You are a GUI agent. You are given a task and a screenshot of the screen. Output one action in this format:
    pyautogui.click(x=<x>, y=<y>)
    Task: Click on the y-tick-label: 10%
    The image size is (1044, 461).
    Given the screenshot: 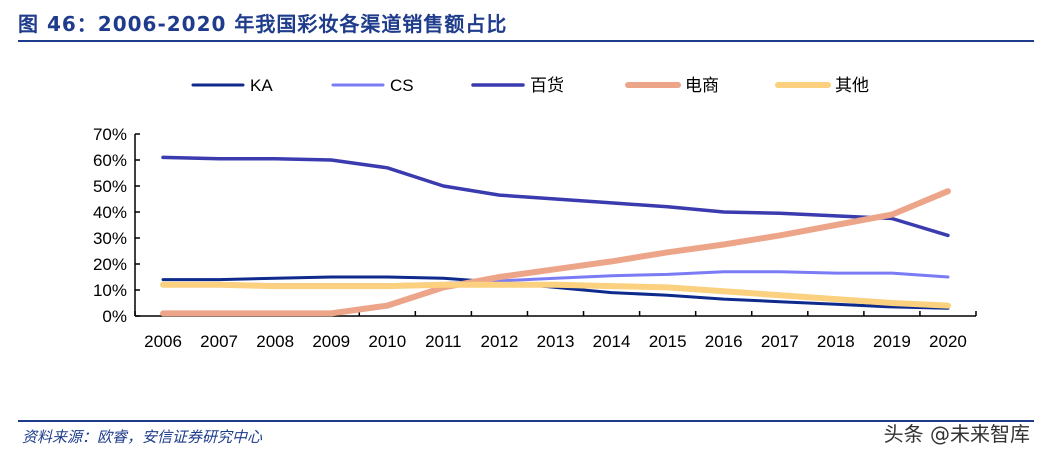 What is the action you would take?
    pyautogui.click(x=110, y=290)
    